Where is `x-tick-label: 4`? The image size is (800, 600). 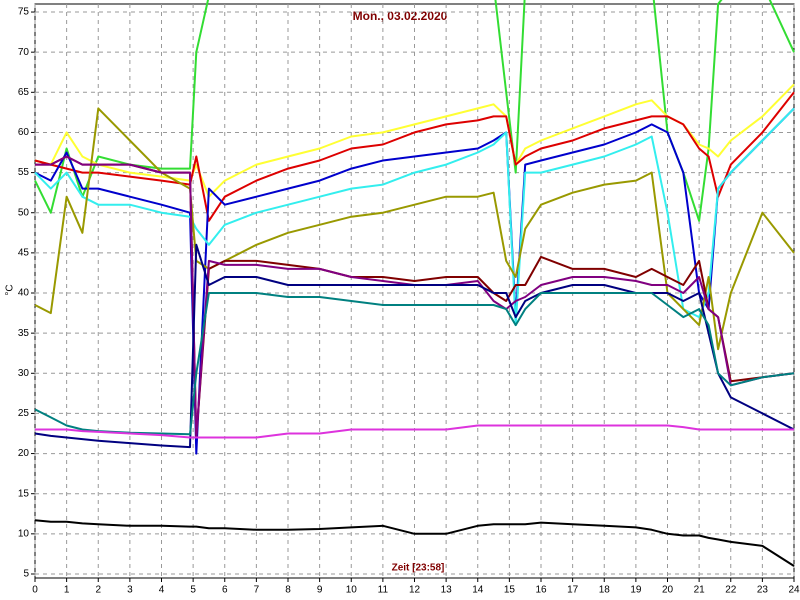
x-tick-label: 4 is located at coordinates (162, 590).